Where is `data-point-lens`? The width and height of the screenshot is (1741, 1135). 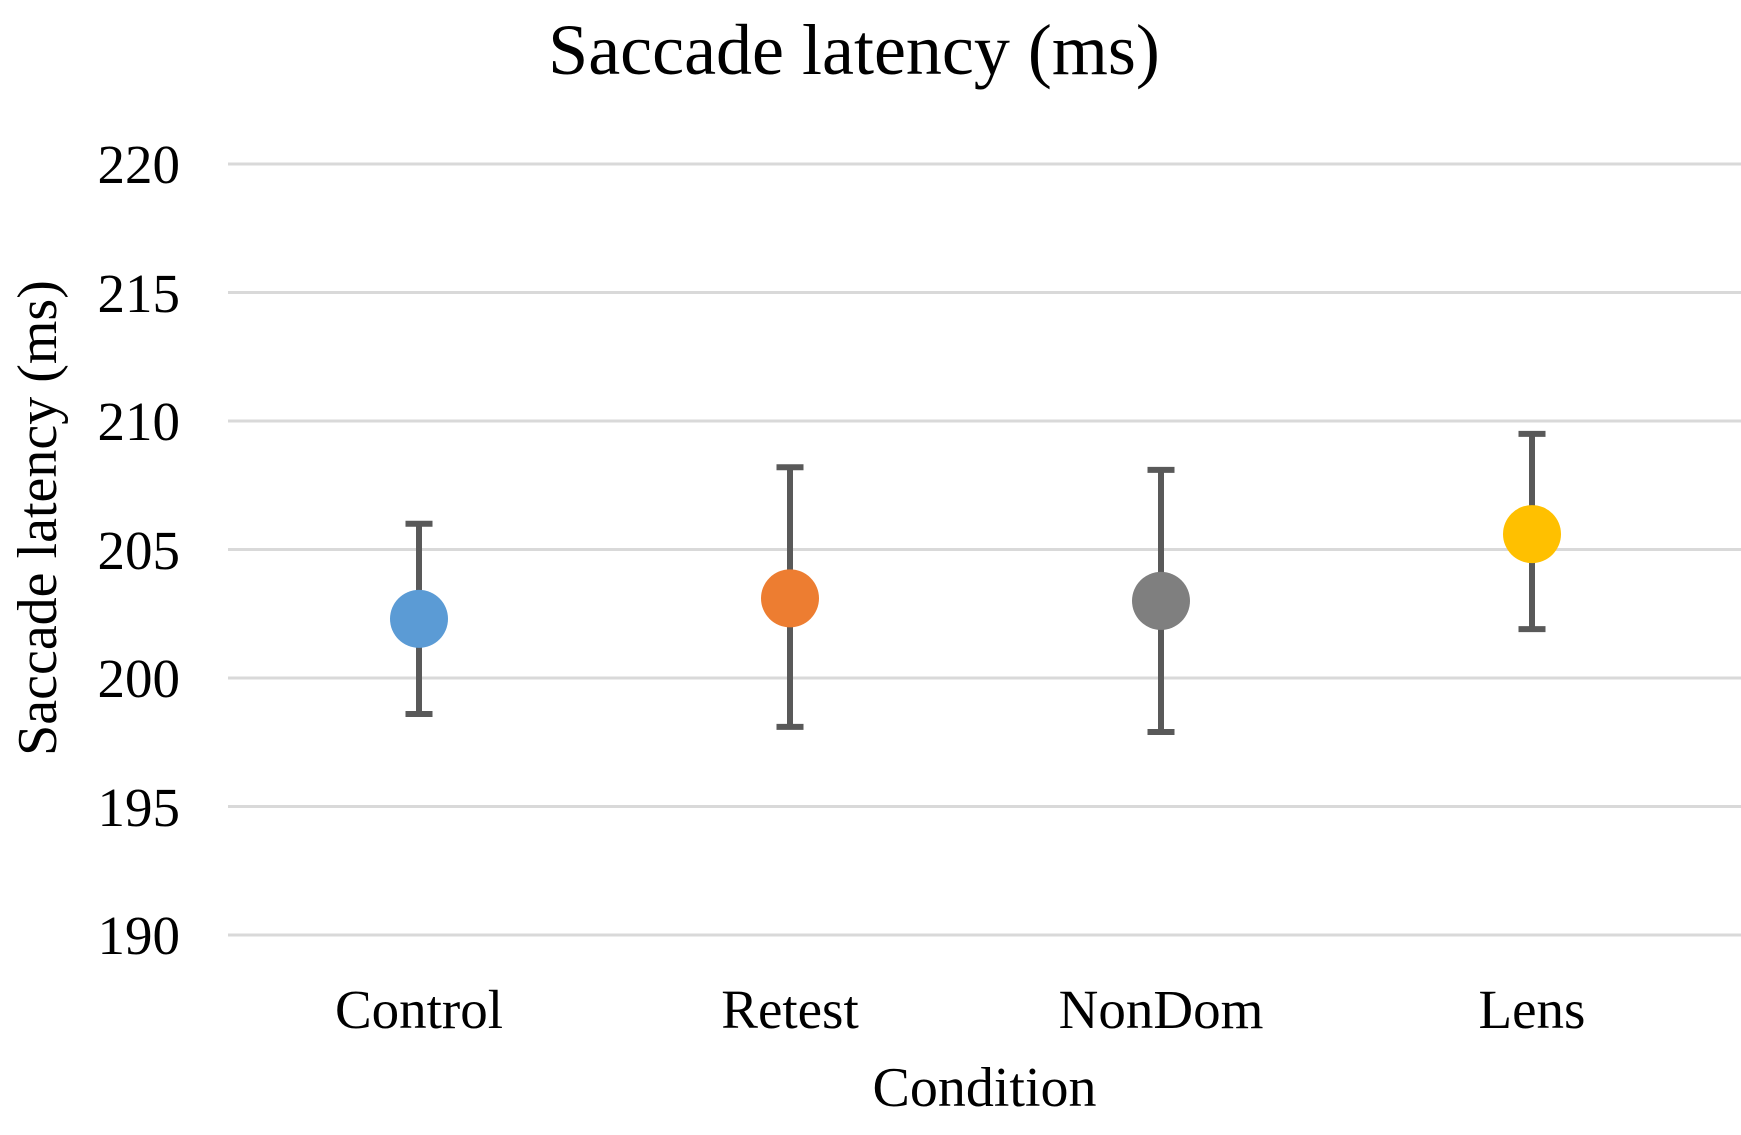 data-point-lens is located at coordinates (1532, 534).